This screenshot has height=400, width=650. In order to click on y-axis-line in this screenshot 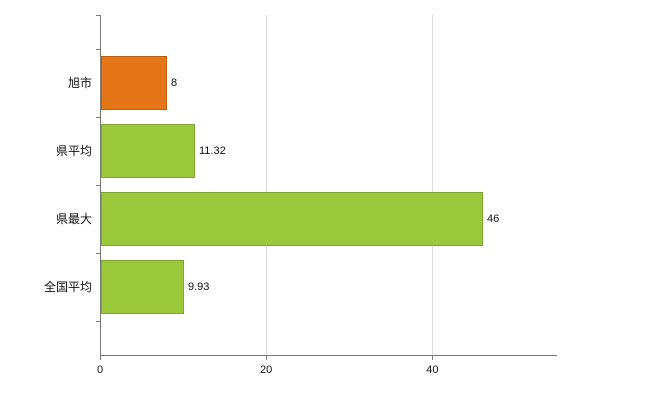, I will do `click(100, 185)`.